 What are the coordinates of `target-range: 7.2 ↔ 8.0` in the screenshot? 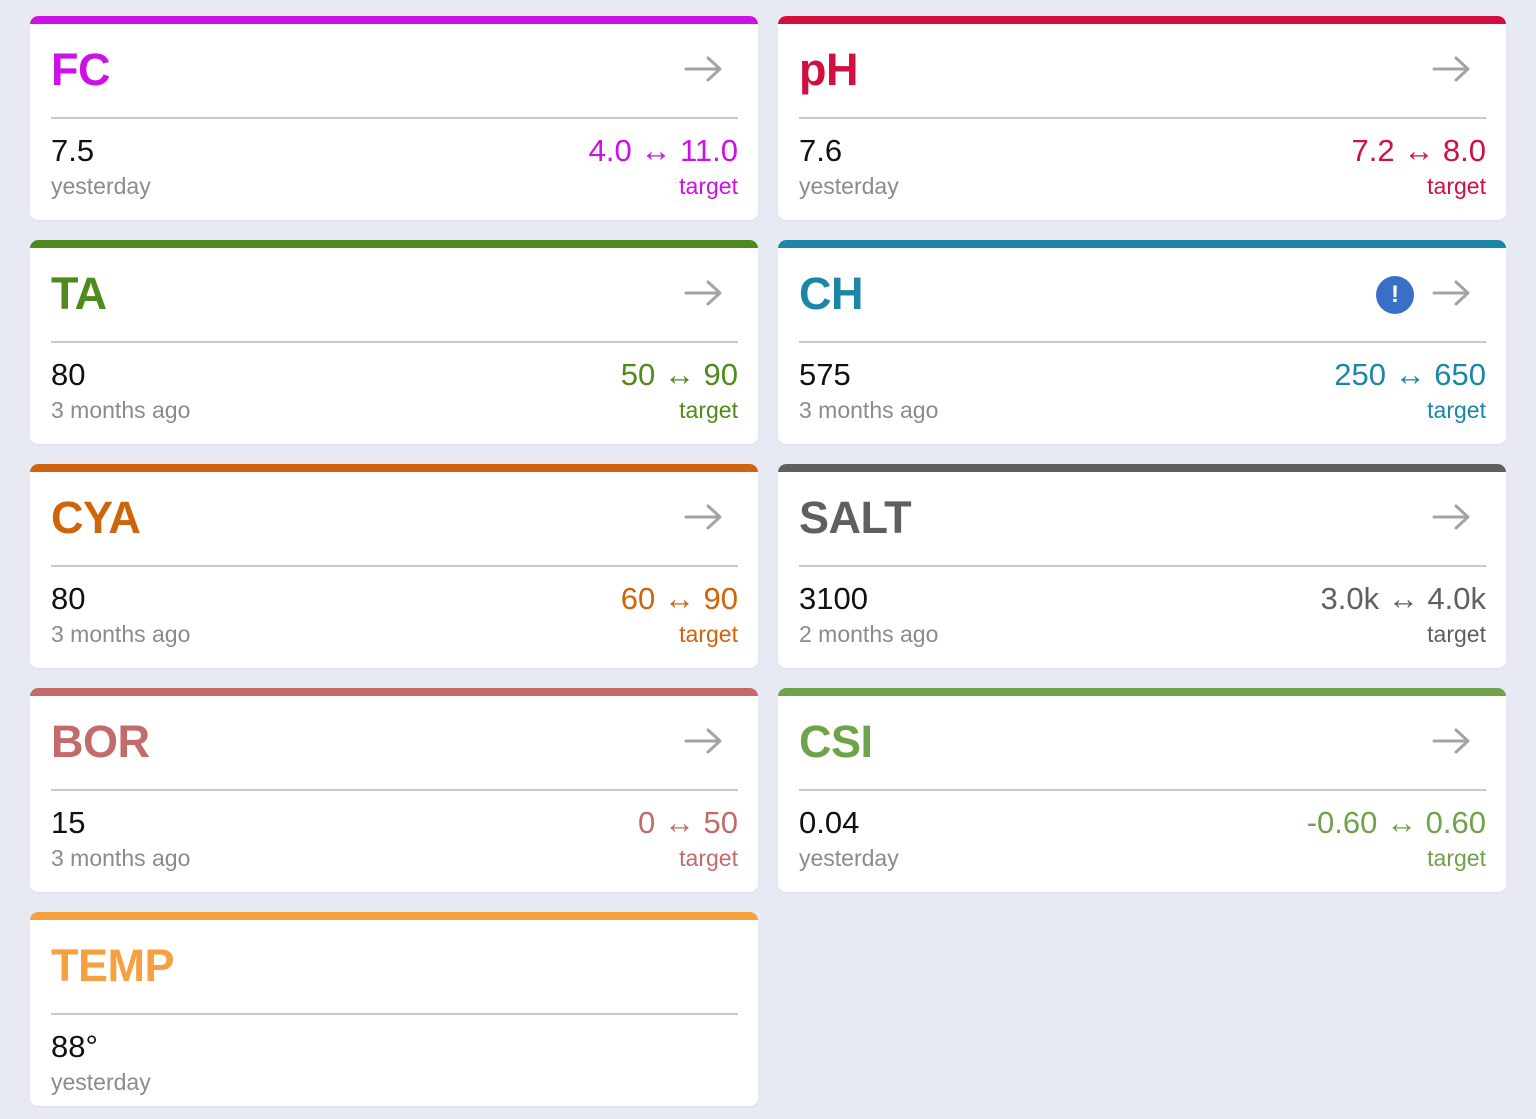 It's located at (1419, 151).